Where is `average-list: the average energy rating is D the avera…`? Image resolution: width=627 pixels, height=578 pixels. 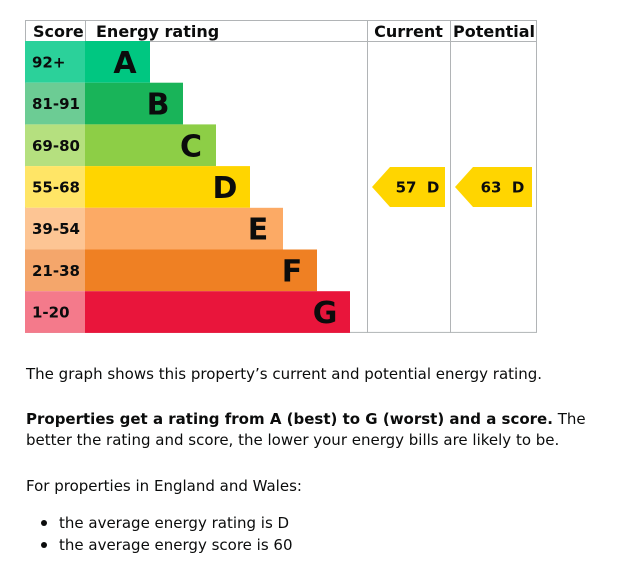
average-list: the average energy rating is D the avera… is located at coordinates (159, 534).